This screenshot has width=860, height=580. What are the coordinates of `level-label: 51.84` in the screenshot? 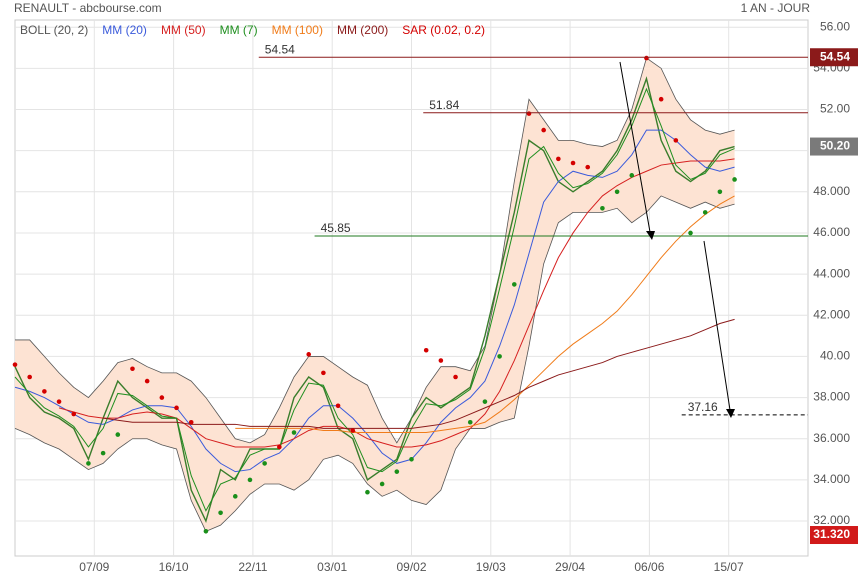 It's located at (444, 105).